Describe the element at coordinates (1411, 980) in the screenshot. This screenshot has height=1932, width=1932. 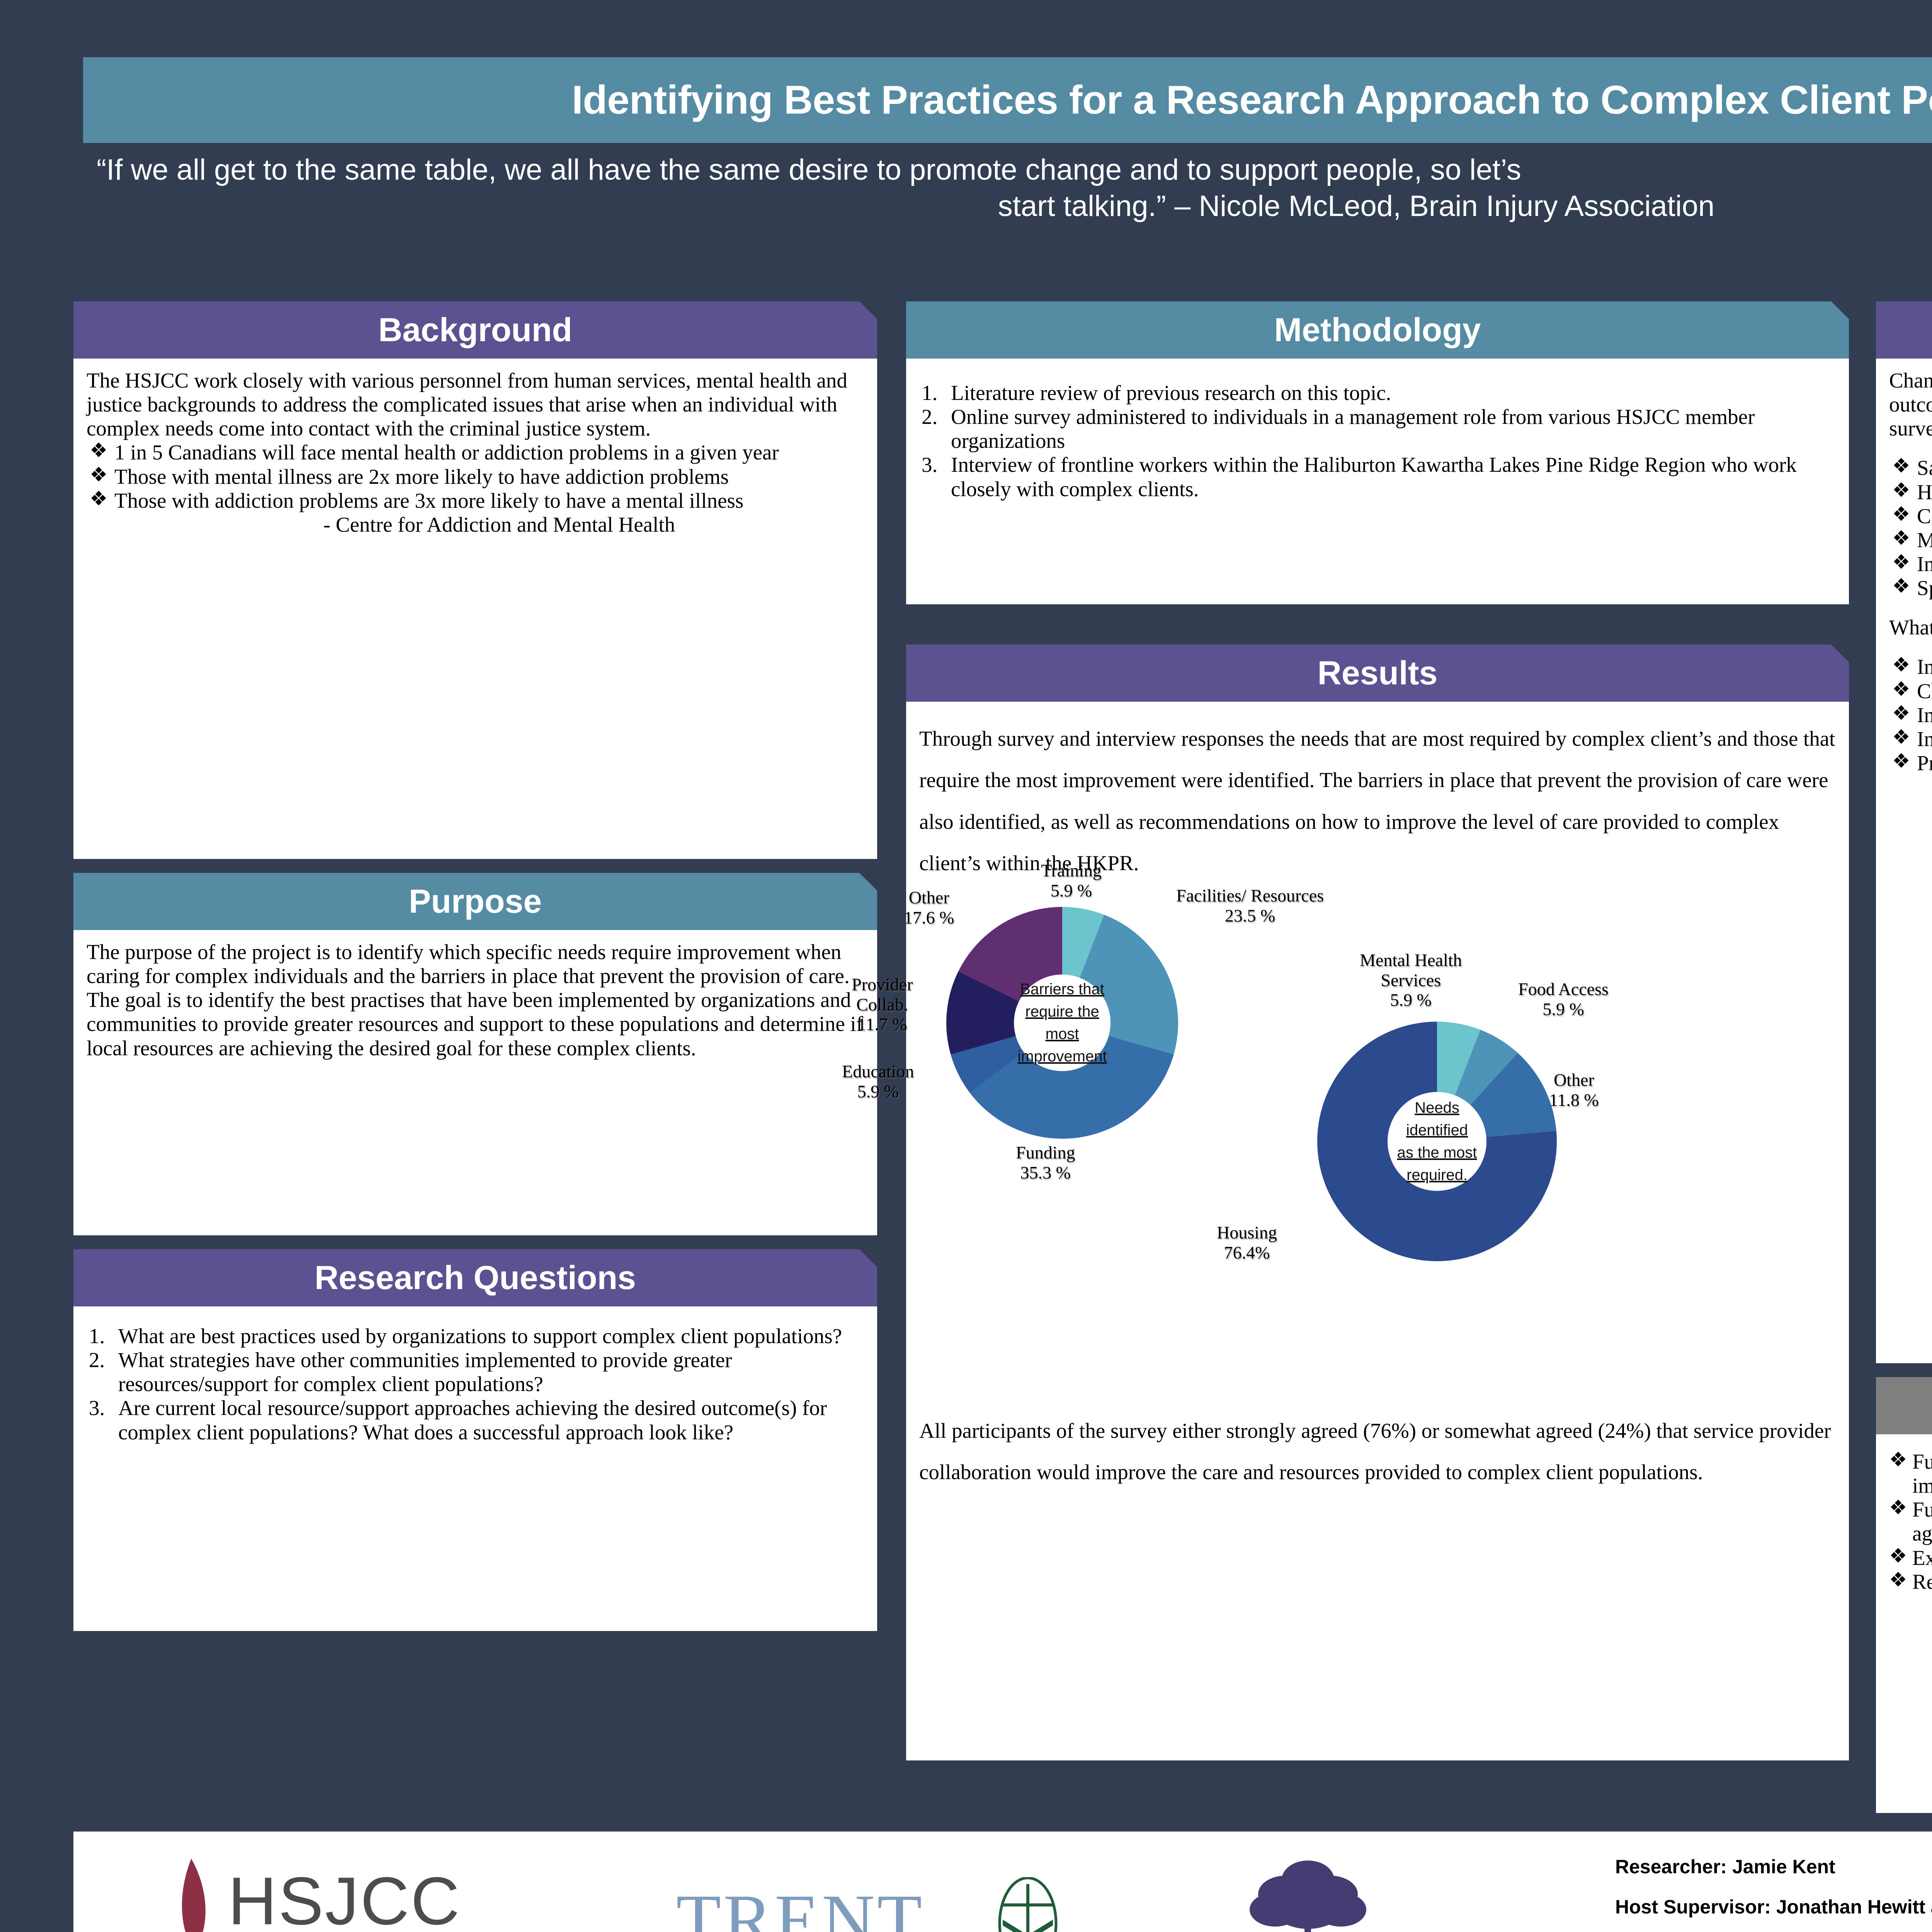
I see `chart-label-mental-health: Mental Health Services 5.9 %` at that location.